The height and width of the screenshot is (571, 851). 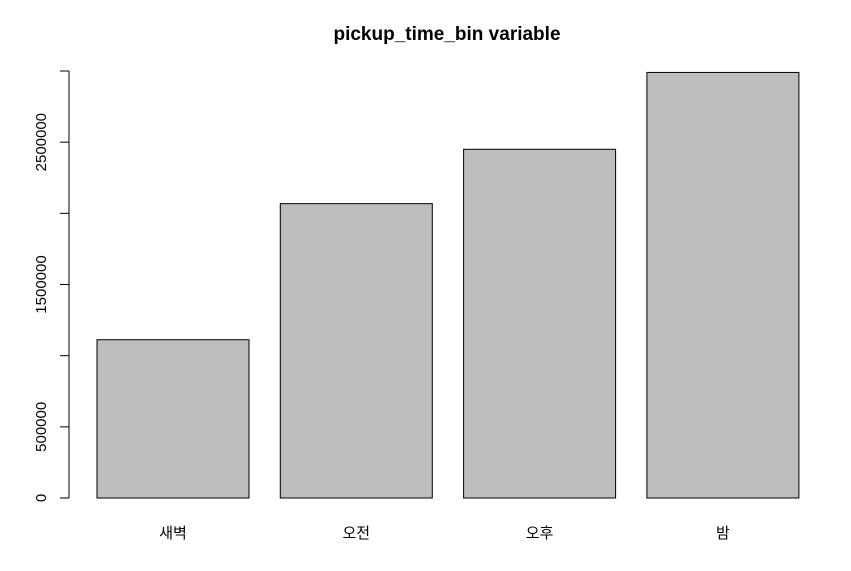 I want to click on y-axis: 0 500000 1500000 2500000, so click(x=51, y=286).